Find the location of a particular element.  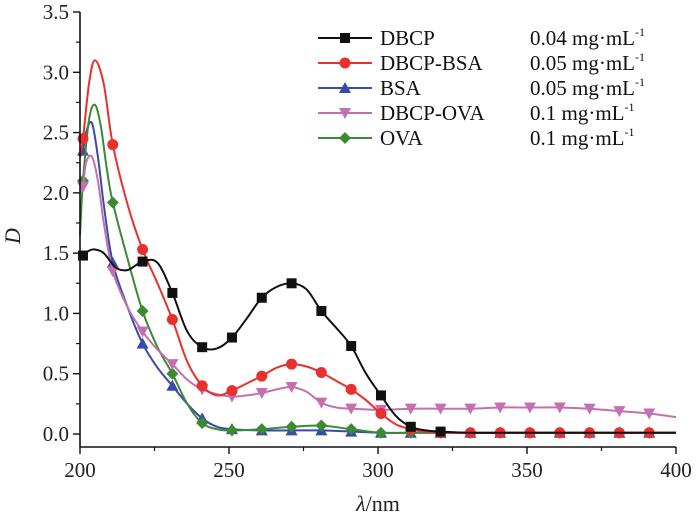

y-tick-label: 3.0 is located at coordinates (56, 72).